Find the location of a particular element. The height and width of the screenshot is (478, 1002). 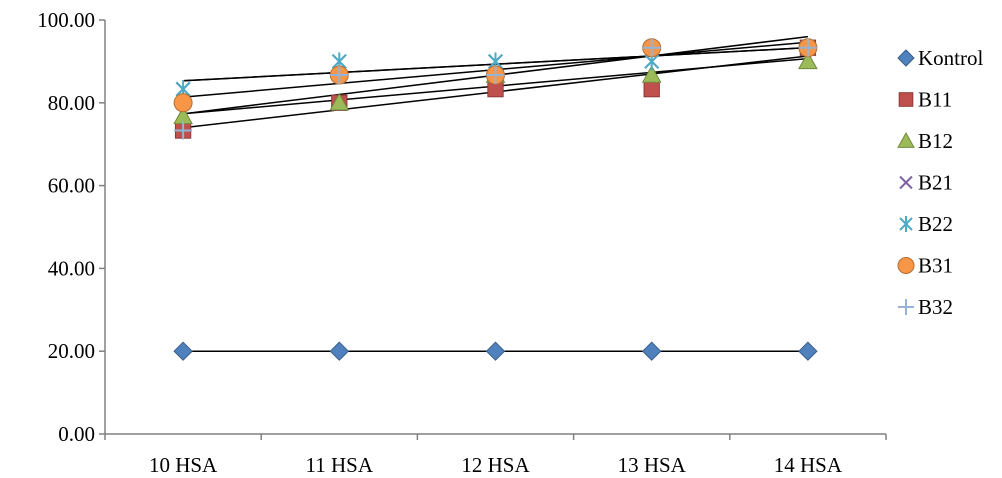

x-tick-label: 12 HSA is located at coordinates (495, 465).